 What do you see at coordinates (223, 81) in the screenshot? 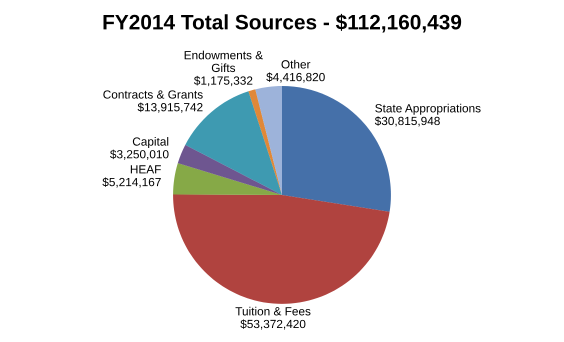
I see `data-label: $1,175,332` at bounding box center [223, 81].